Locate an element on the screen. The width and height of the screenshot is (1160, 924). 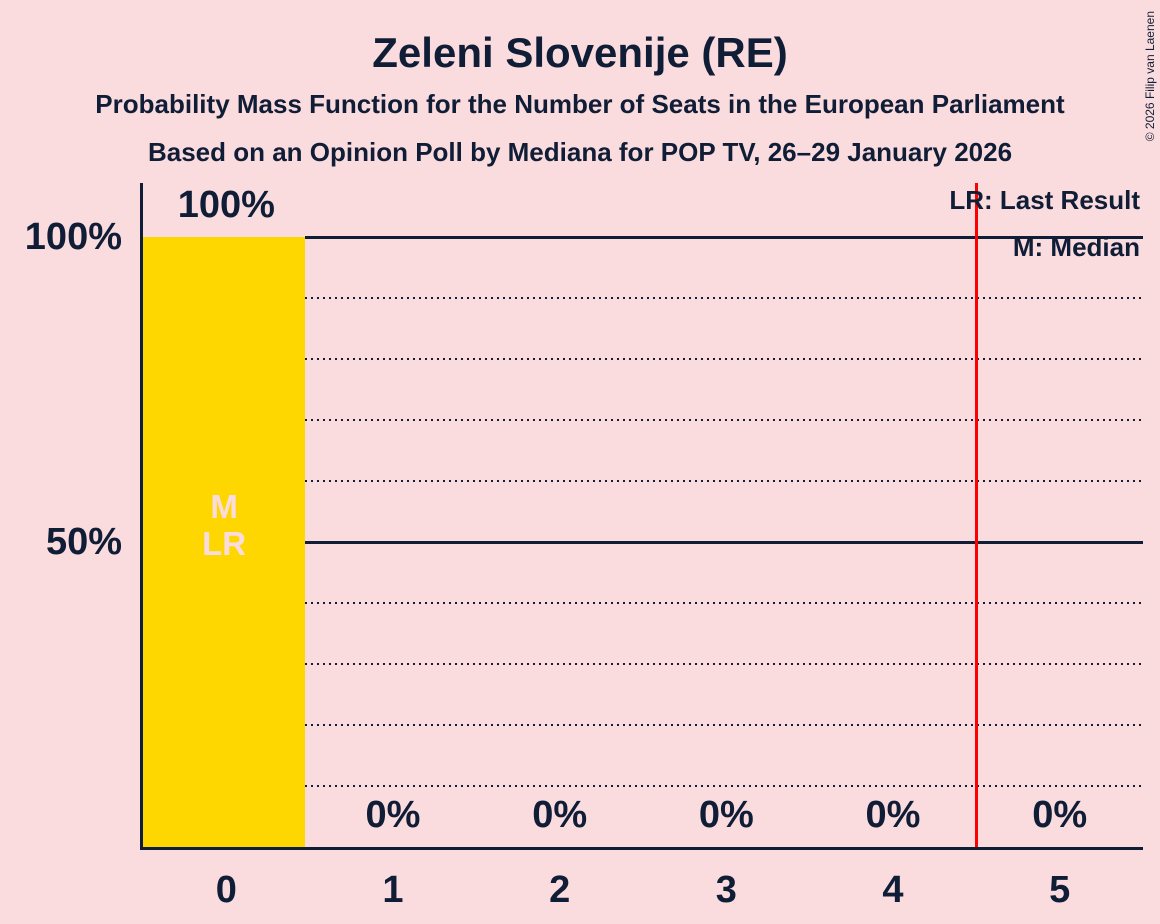
marker-line: M is located at coordinates (224, 506).